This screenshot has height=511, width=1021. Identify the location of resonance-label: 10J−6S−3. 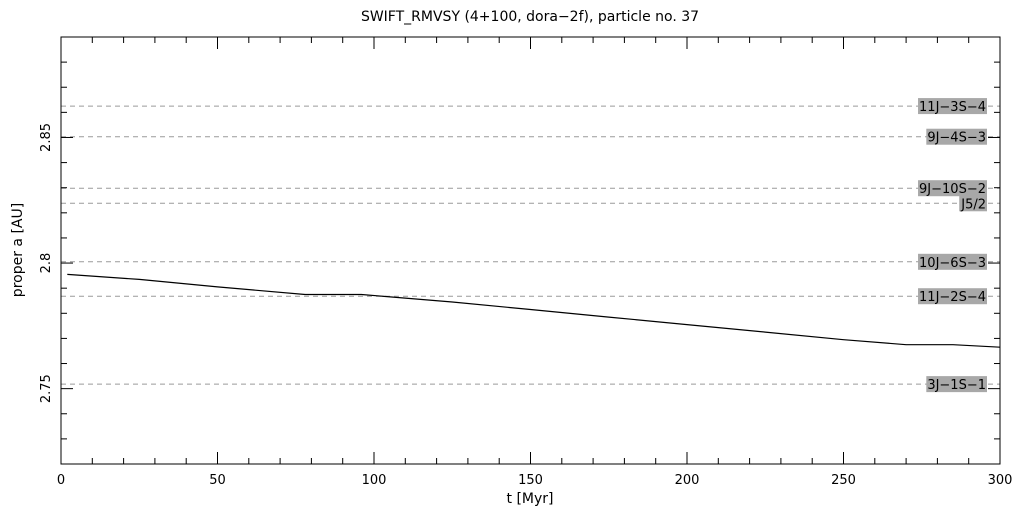
(952, 263).